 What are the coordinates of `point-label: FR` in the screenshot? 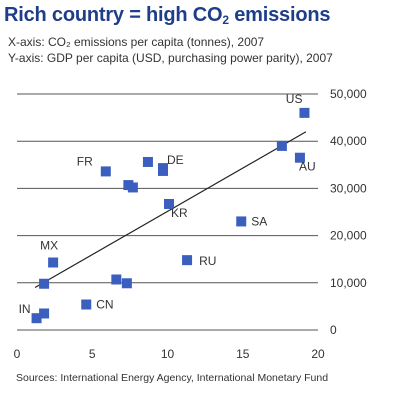 It's located at (85, 161).